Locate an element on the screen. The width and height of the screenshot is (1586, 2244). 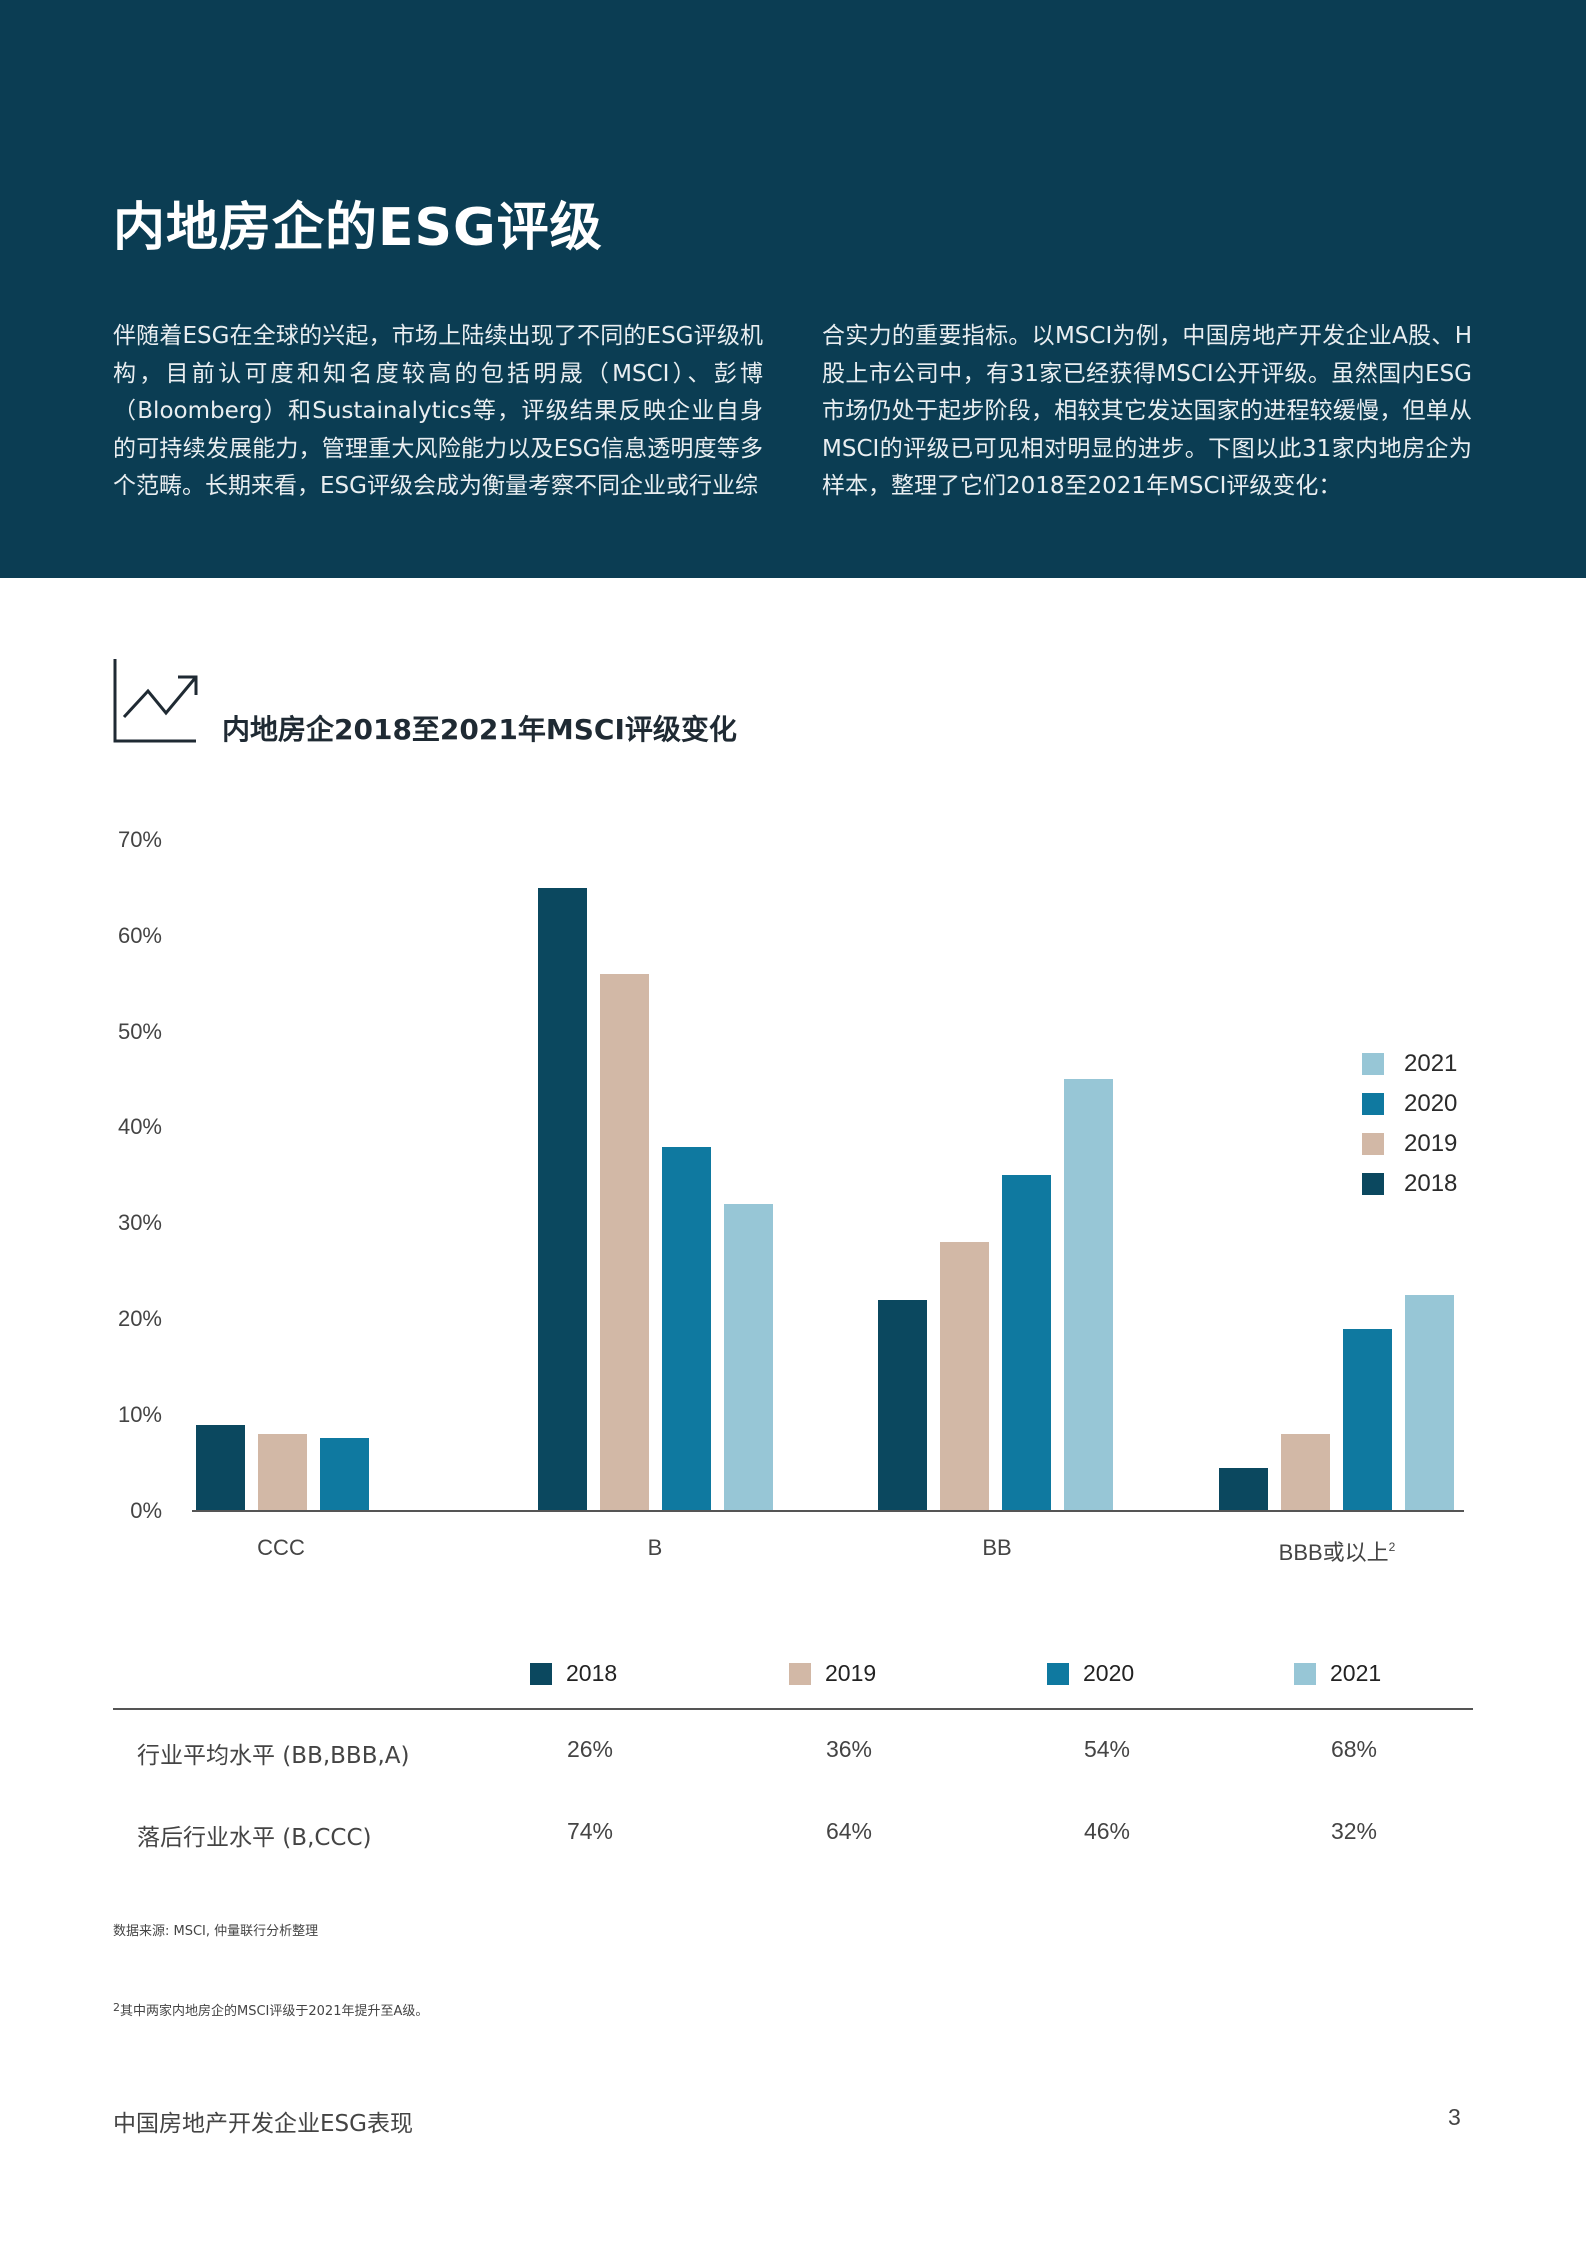
x-category-label: B is located at coordinates (655, 1547).